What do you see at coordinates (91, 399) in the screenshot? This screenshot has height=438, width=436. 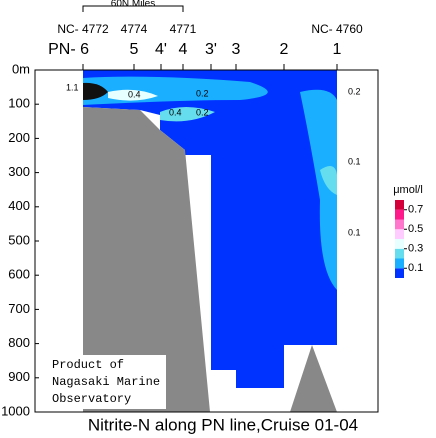 I see `credit-line: Observatory` at bounding box center [91, 399].